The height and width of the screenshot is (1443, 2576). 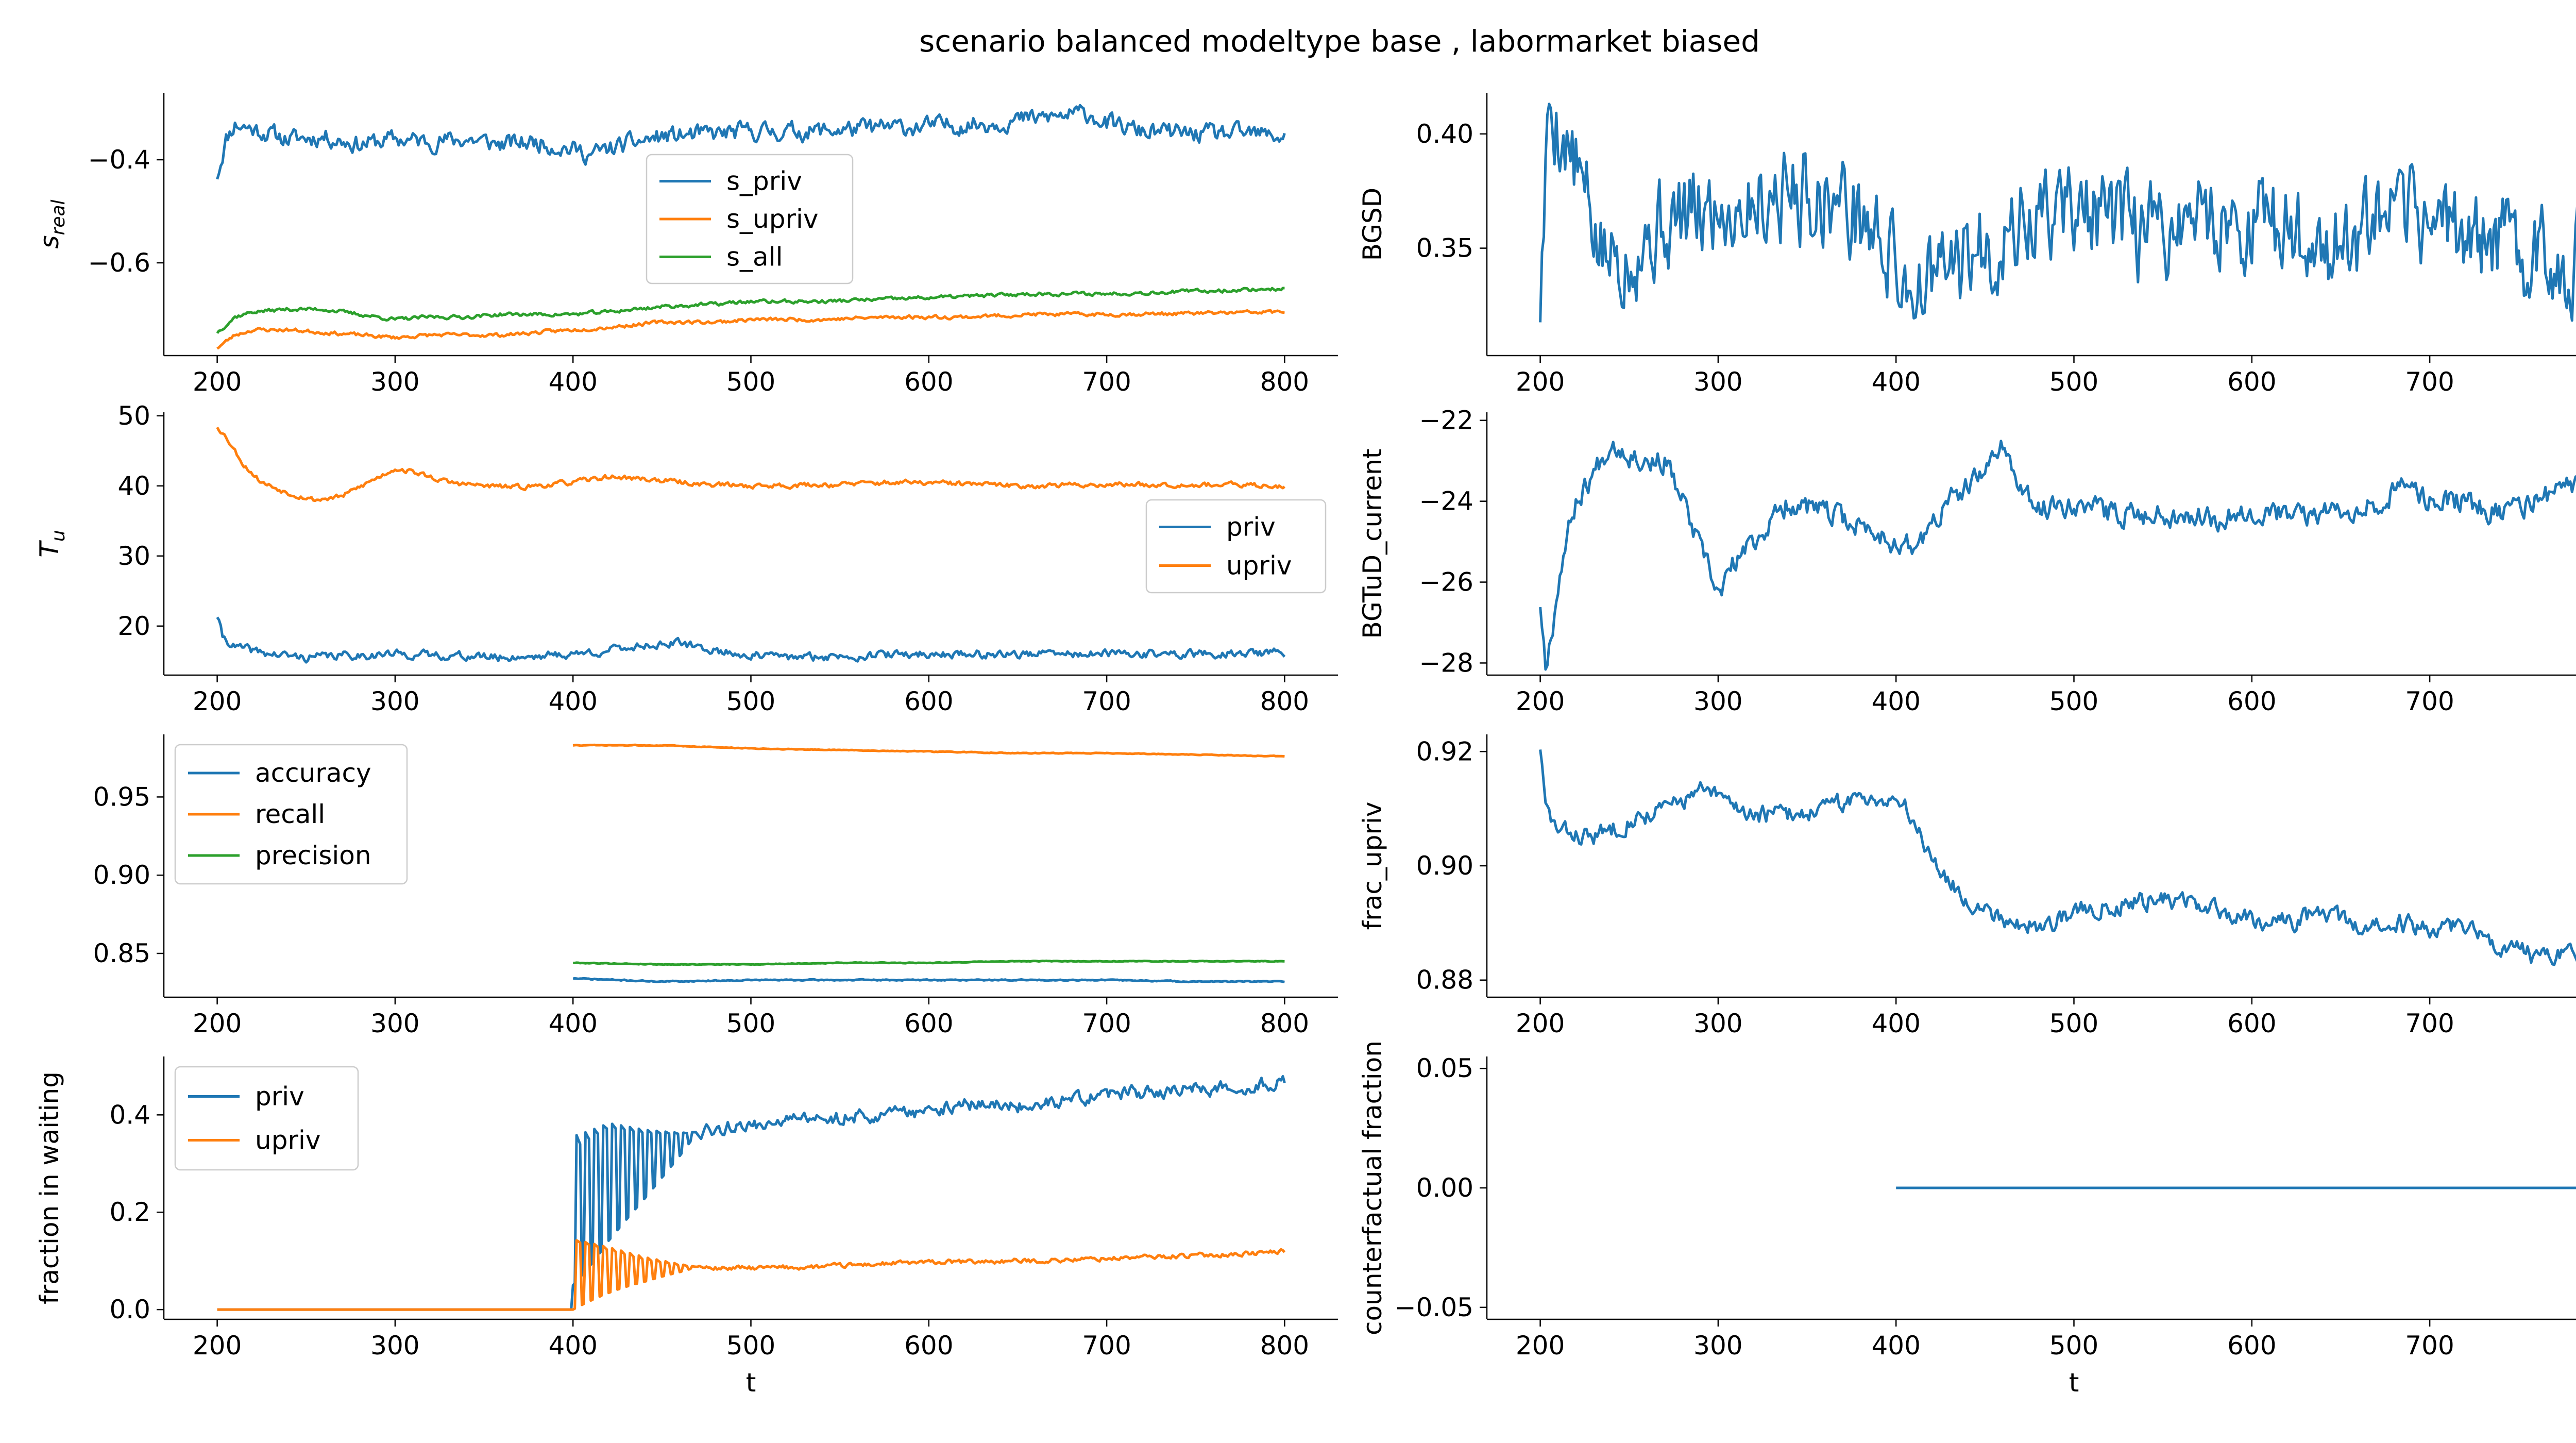 What do you see at coordinates (751, 1193) in the screenshot?
I see `series-line-priv` at bounding box center [751, 1193].